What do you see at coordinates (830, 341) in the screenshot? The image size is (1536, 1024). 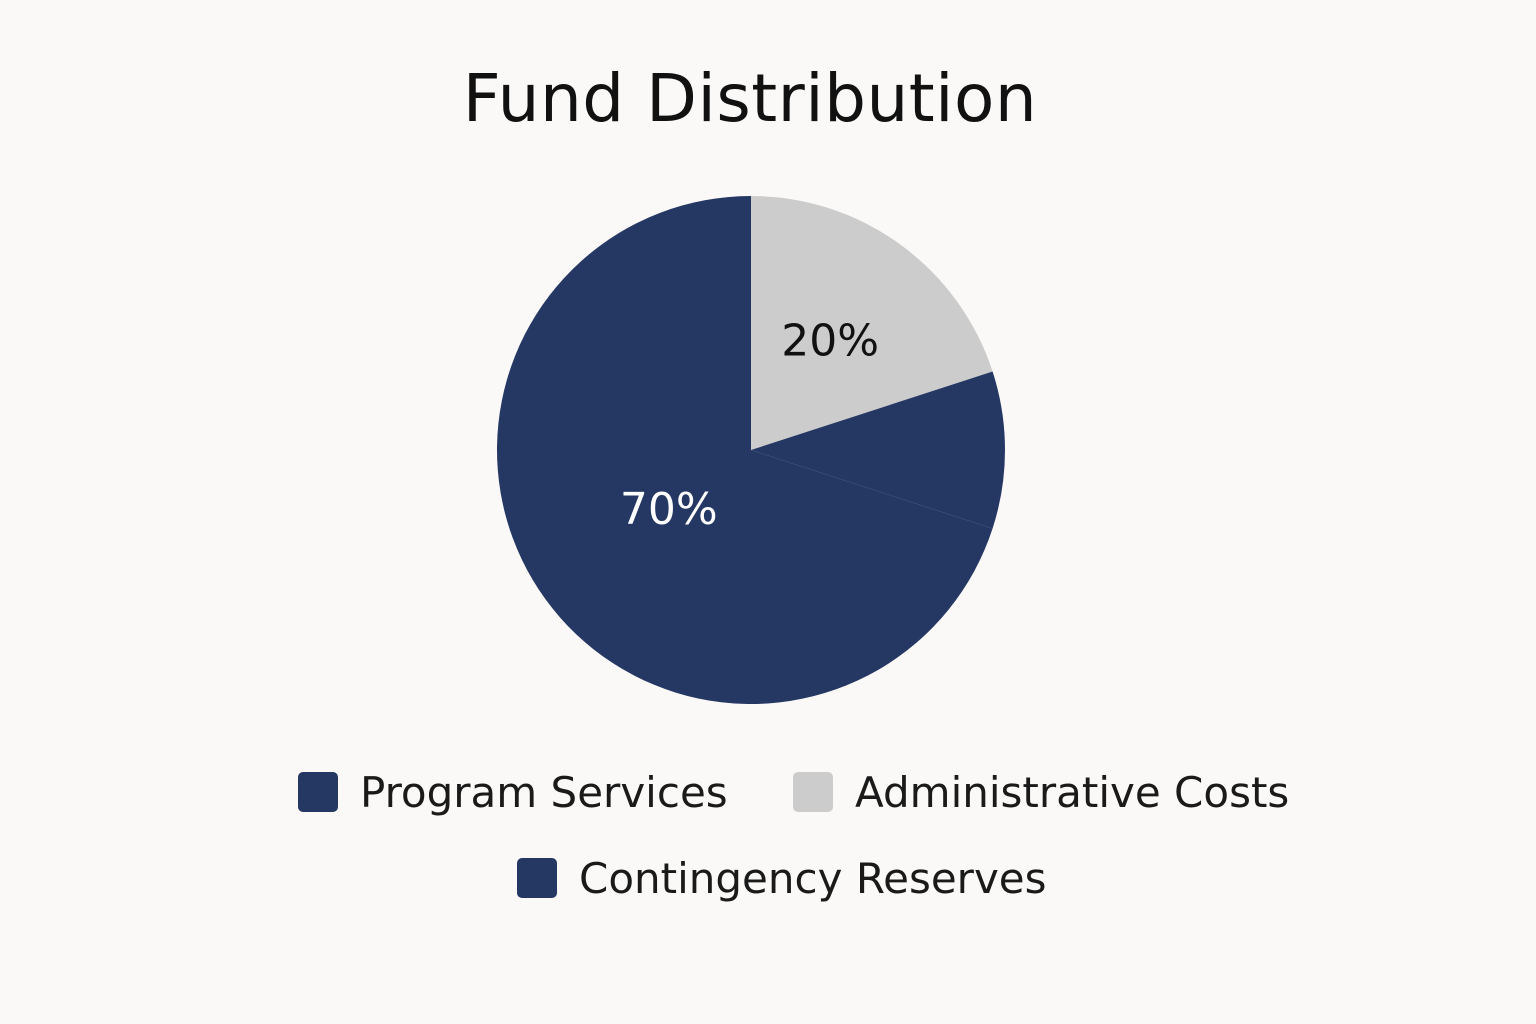 I see `slice-label-administrative-costs: 20%` at bounding box center [830, 341].